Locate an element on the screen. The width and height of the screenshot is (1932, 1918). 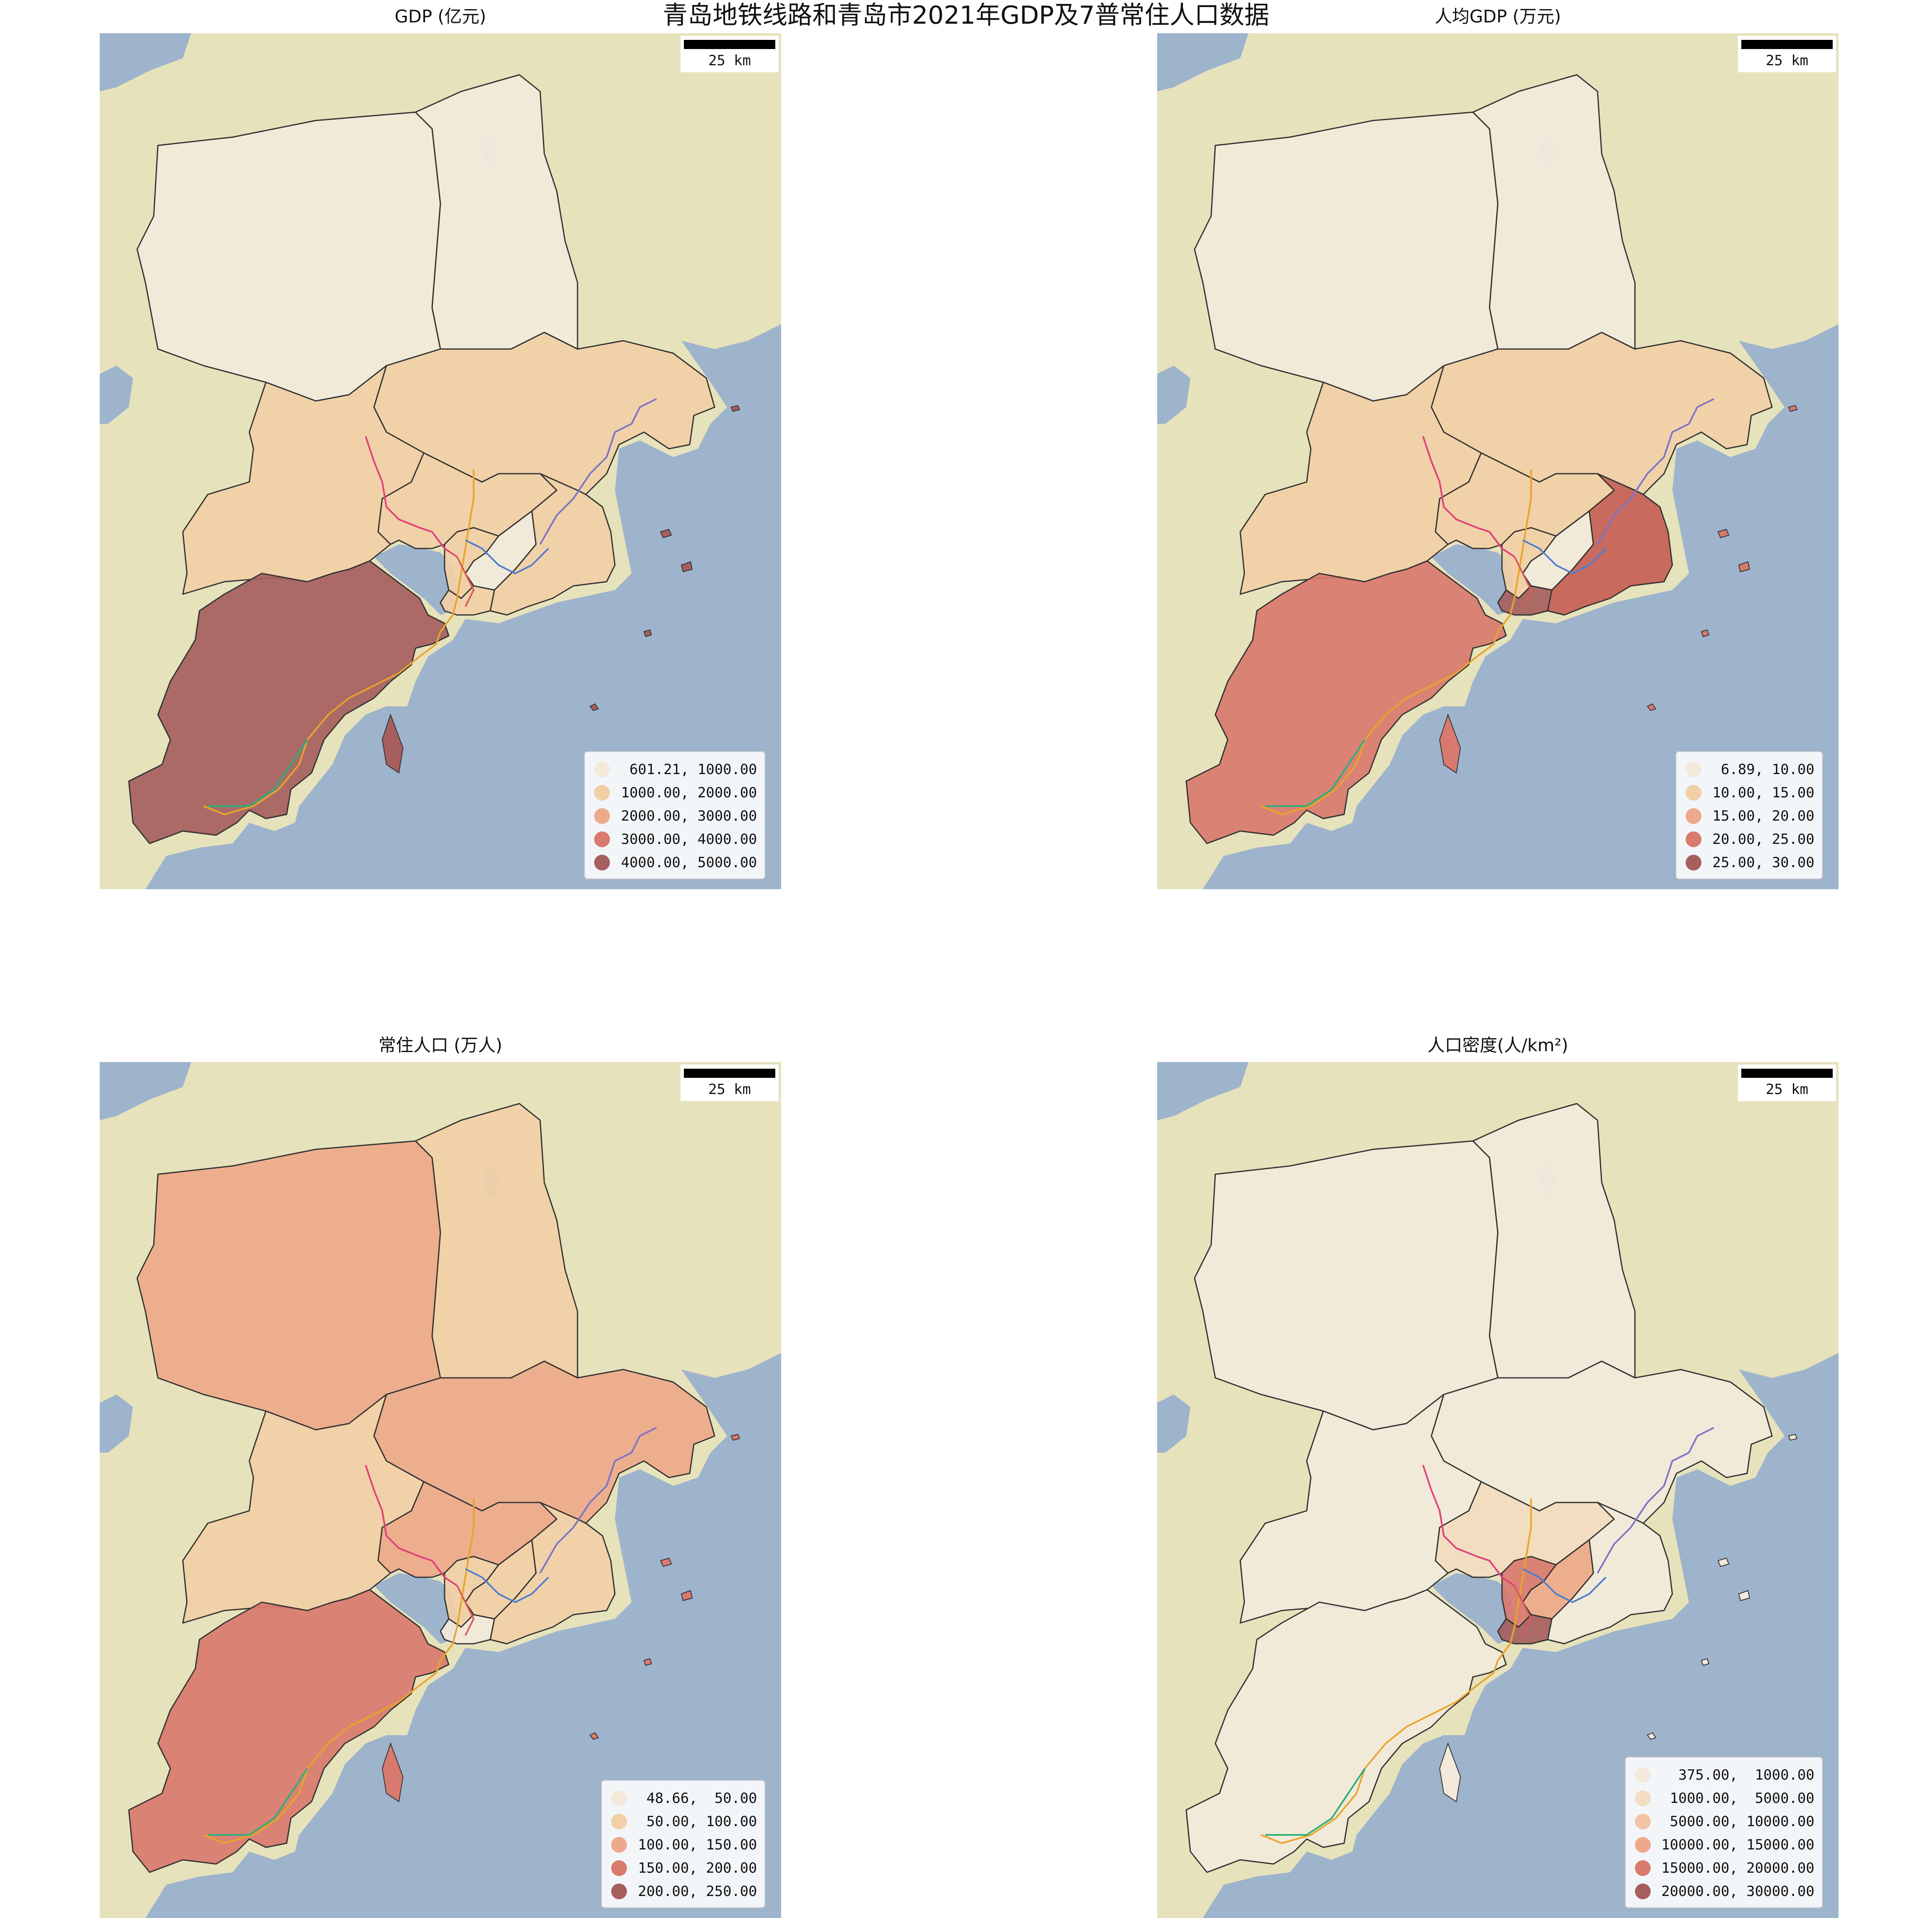
legend-label: 10000.00, 15000.00 is located at coordinates (1738, 1845).